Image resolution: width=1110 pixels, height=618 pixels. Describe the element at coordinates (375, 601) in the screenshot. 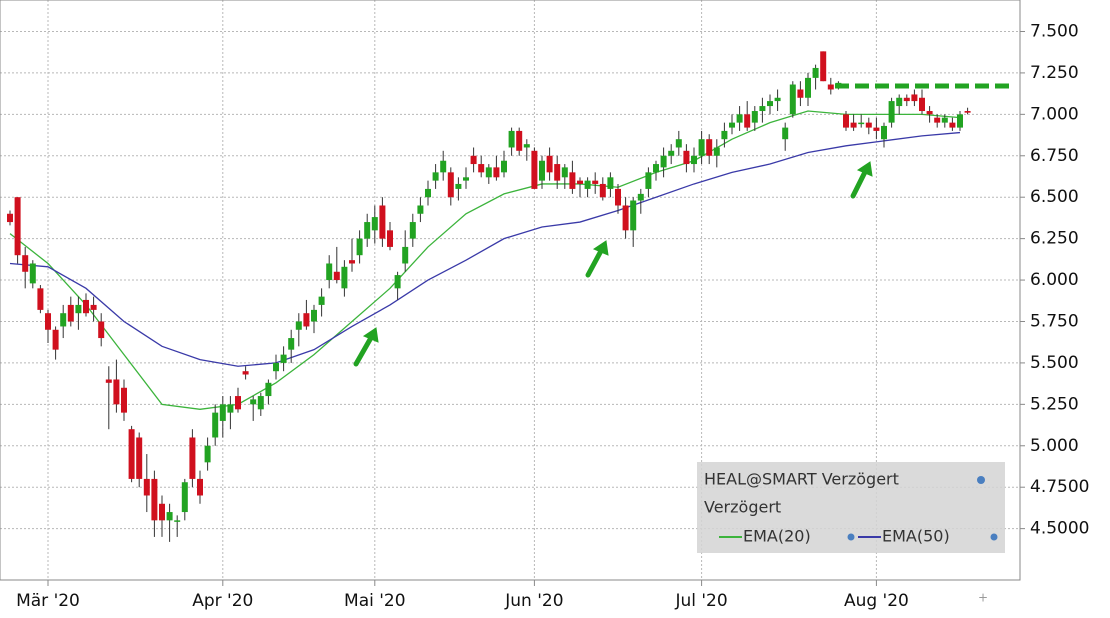

I see `x-tick-label: Mai '20` at that location.